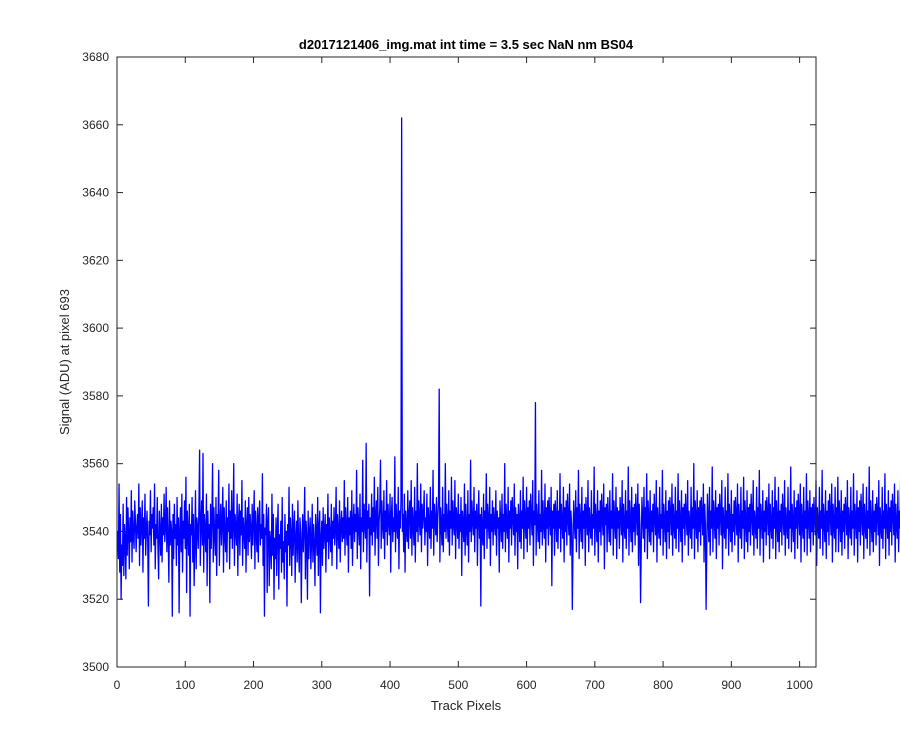 This screenshot has width=900, height=755. Describe the element at coordinates (95, 531) in the screenshot. I see `y-tick-label: 3540` at that location.